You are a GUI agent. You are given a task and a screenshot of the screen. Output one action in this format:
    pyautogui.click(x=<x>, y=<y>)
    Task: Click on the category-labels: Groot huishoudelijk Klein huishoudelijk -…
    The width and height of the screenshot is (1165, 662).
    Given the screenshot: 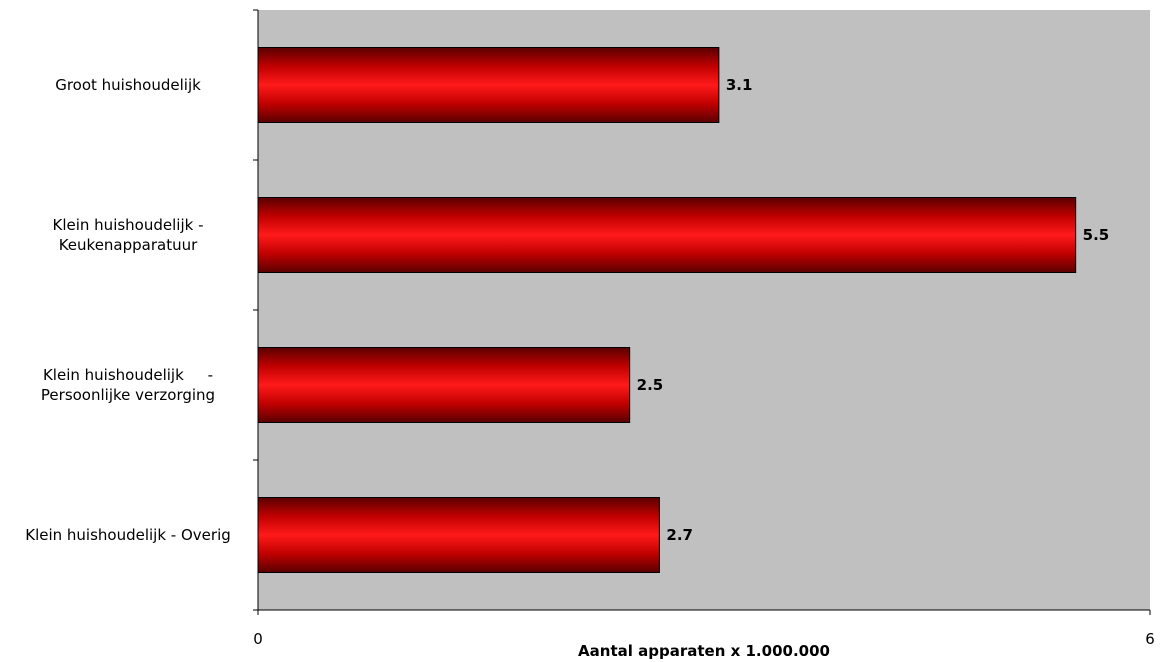 What is the action you would take?
    pyautogui.click(x=128, y=310)
    